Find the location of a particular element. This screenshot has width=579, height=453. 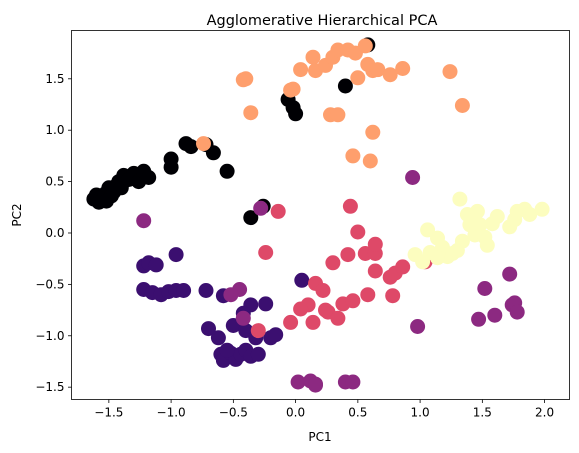

chart-title: Agglomerative Hierarchical PCA is located at coordinates (322, 21).